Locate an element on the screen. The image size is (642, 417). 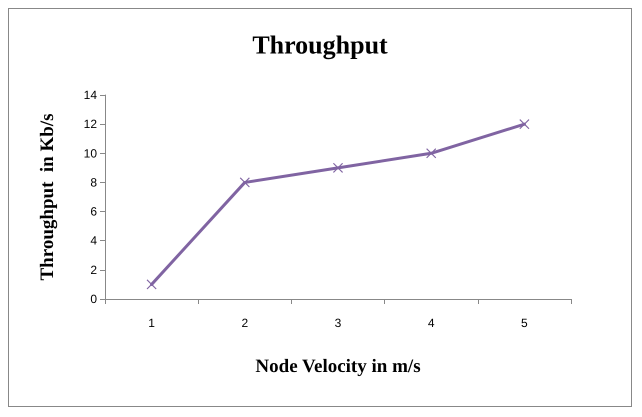
y-tick-label: 0 is located at coordinates (94, 299).